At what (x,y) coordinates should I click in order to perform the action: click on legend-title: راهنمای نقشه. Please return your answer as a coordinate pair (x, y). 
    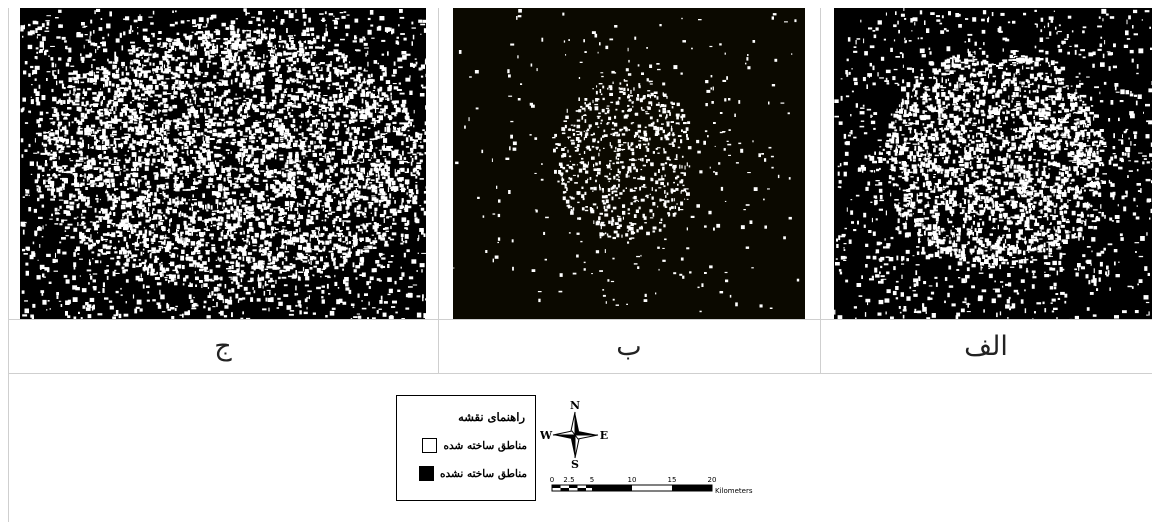
    Looking at the image, I should click on (491, 417).